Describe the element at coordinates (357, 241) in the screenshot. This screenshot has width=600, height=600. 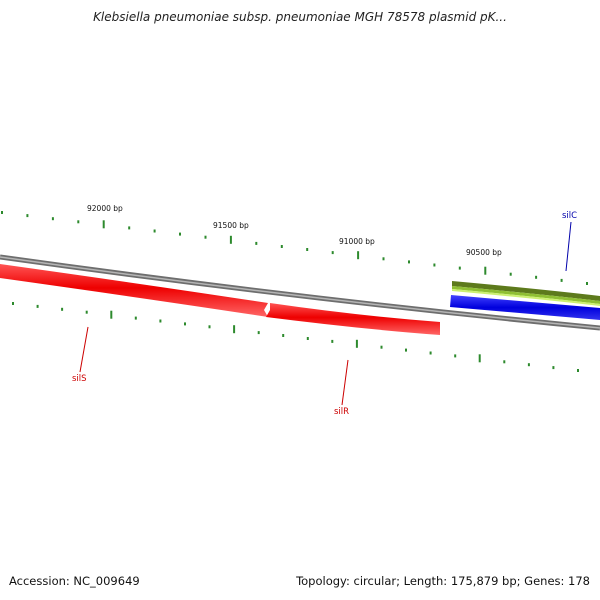
I see `ruler-label-91000: 91000 bp` at that location.